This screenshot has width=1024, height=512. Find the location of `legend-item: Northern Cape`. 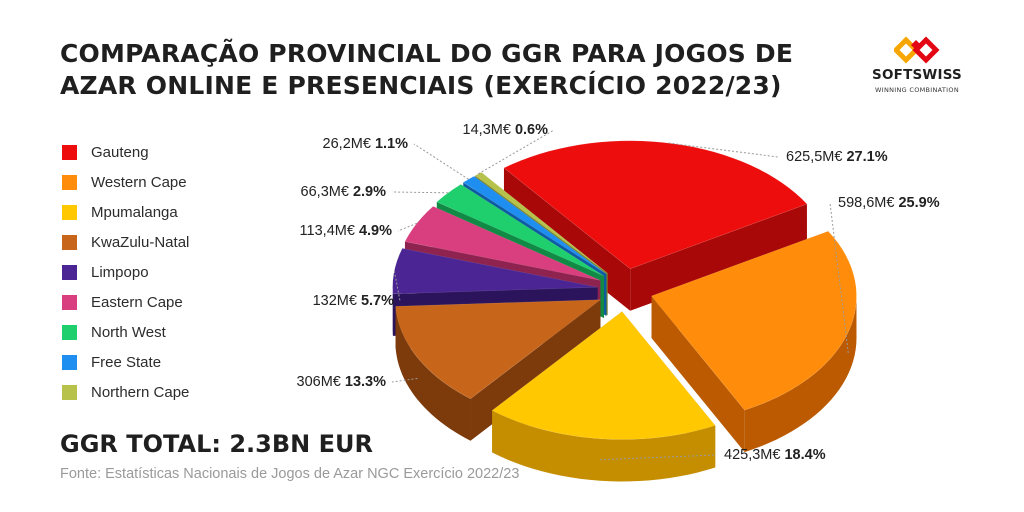

legend-item: Northern Cape is located at coordinates (162, 392).